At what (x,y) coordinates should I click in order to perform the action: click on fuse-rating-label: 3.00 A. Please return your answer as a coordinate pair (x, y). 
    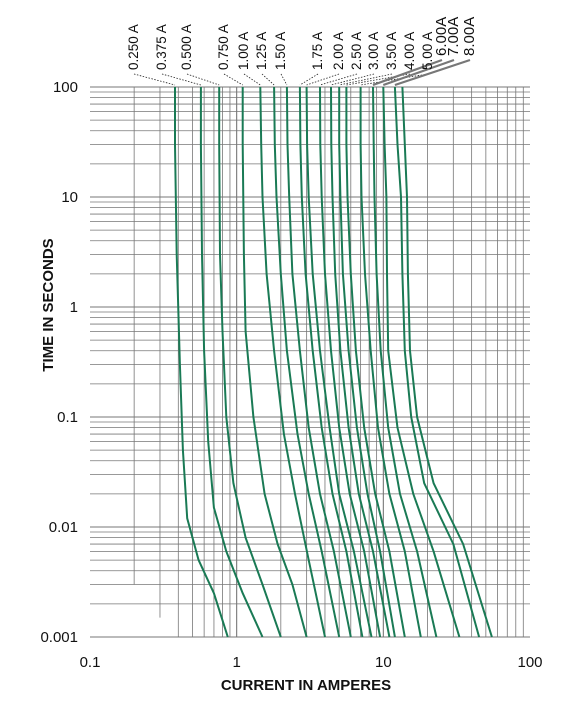
    Looking at the image, I should click on (373, 51).